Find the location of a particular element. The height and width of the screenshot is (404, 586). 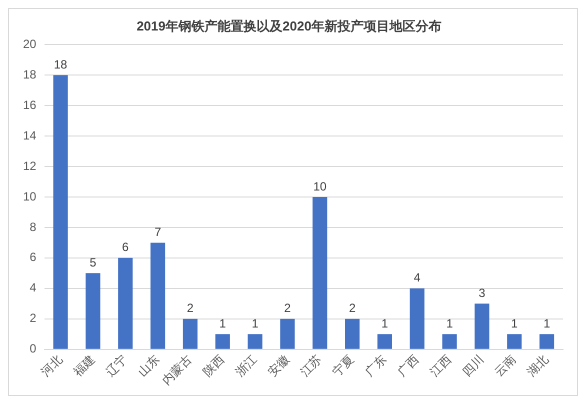

data-label: 10 is located at coordinates (320, 186).